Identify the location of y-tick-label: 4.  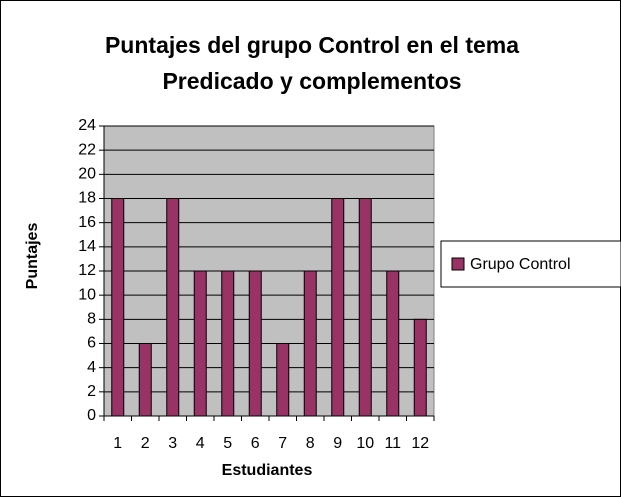
(91, 367).